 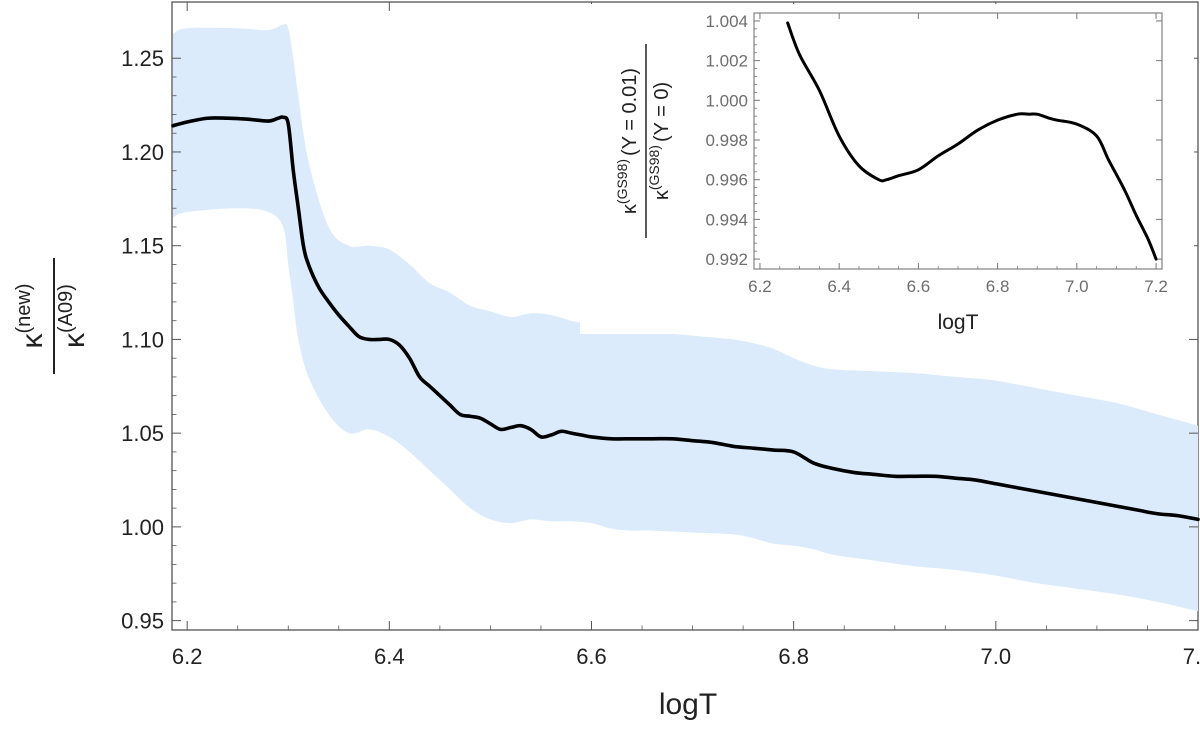 I want to click on main-x-tick-label: 6.8, so click(x=793, y=656).